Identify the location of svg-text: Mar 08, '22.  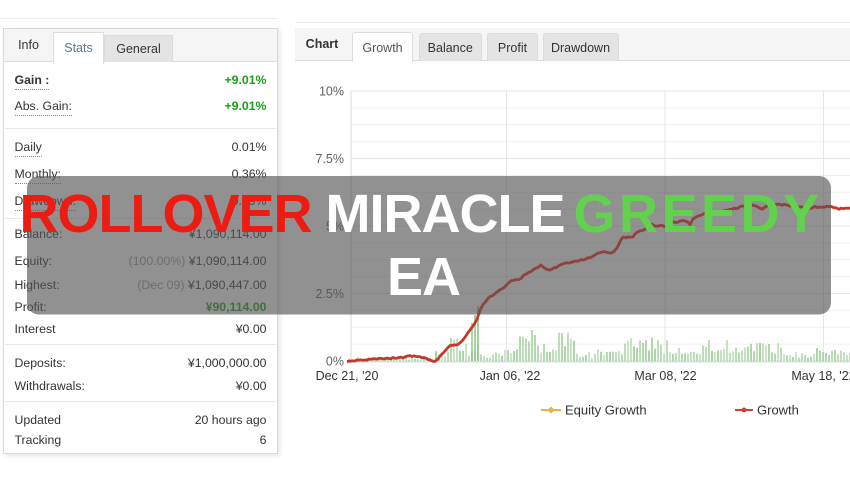
(665, 376).